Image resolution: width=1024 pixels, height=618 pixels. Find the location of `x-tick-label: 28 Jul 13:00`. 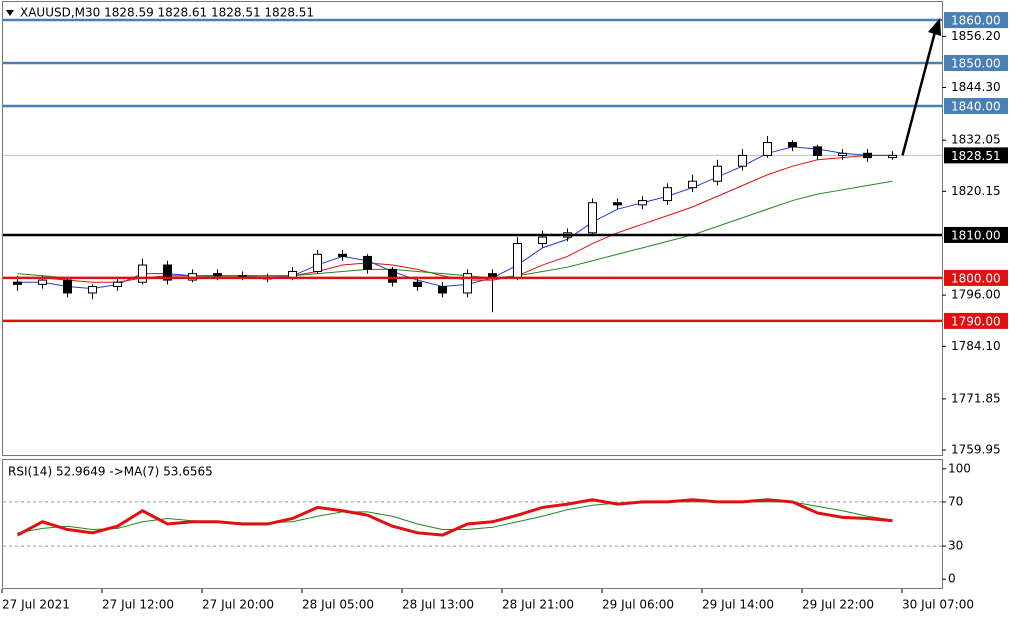

x-tick-label: 28 Jul 13:00 is located at coordinates (438, 605).